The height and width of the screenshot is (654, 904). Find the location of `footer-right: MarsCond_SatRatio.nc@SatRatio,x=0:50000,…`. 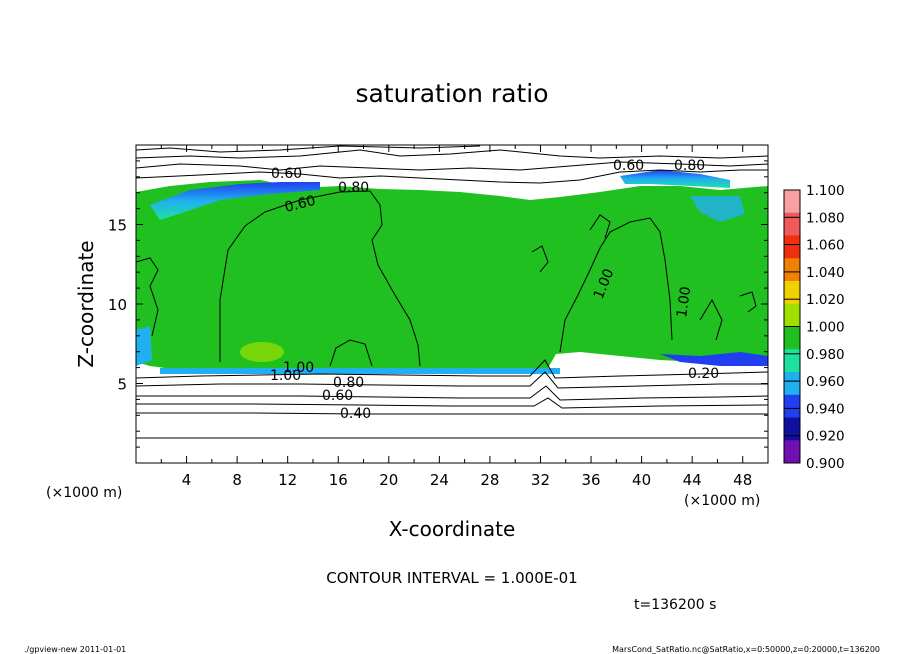

footer-right: MarsCond_SatRatio.nc@SatRatio,x=0:50000,… is located at coordinates (746, 649).